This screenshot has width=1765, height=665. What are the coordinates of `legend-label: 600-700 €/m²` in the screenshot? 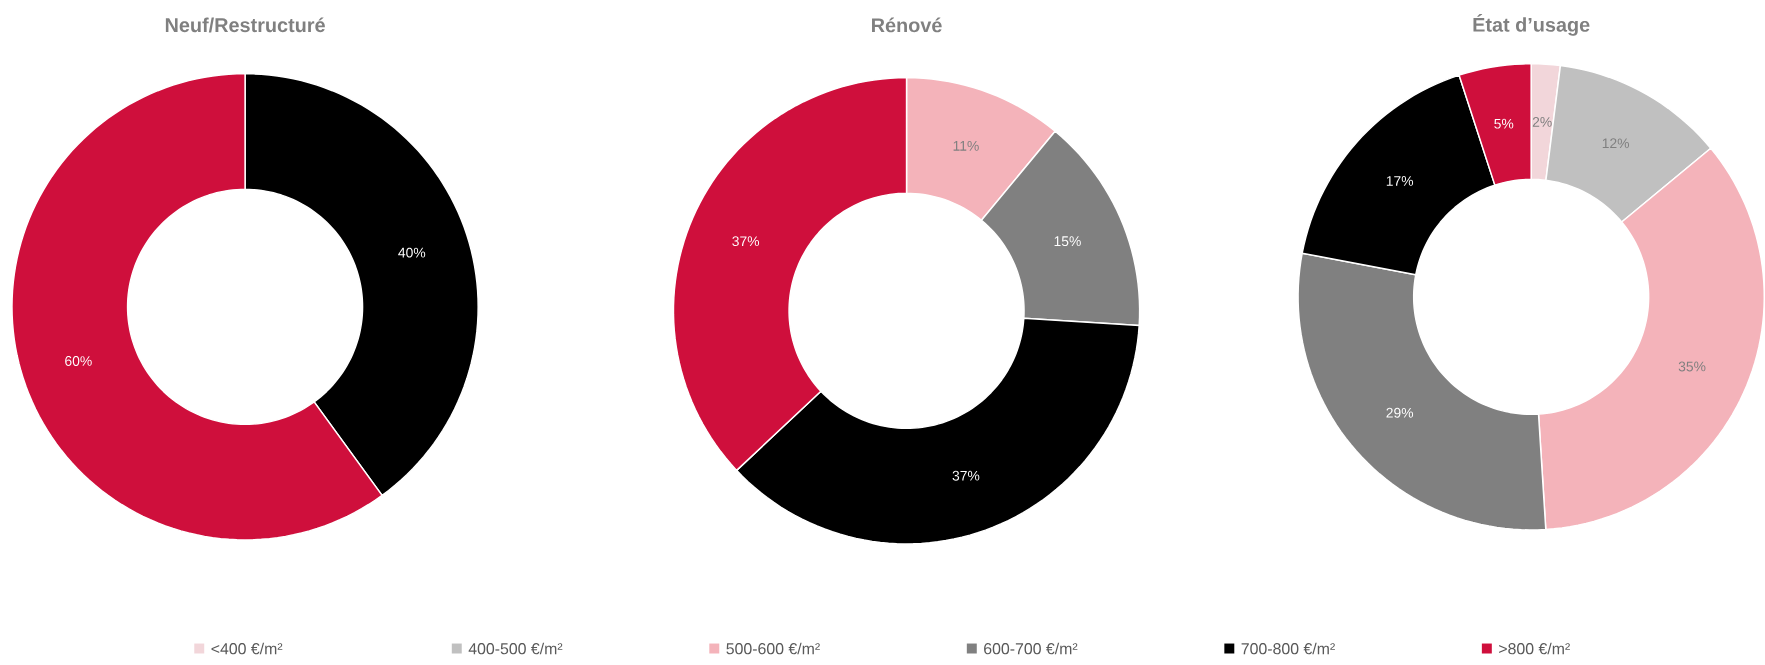 It's located at (1031, 648).